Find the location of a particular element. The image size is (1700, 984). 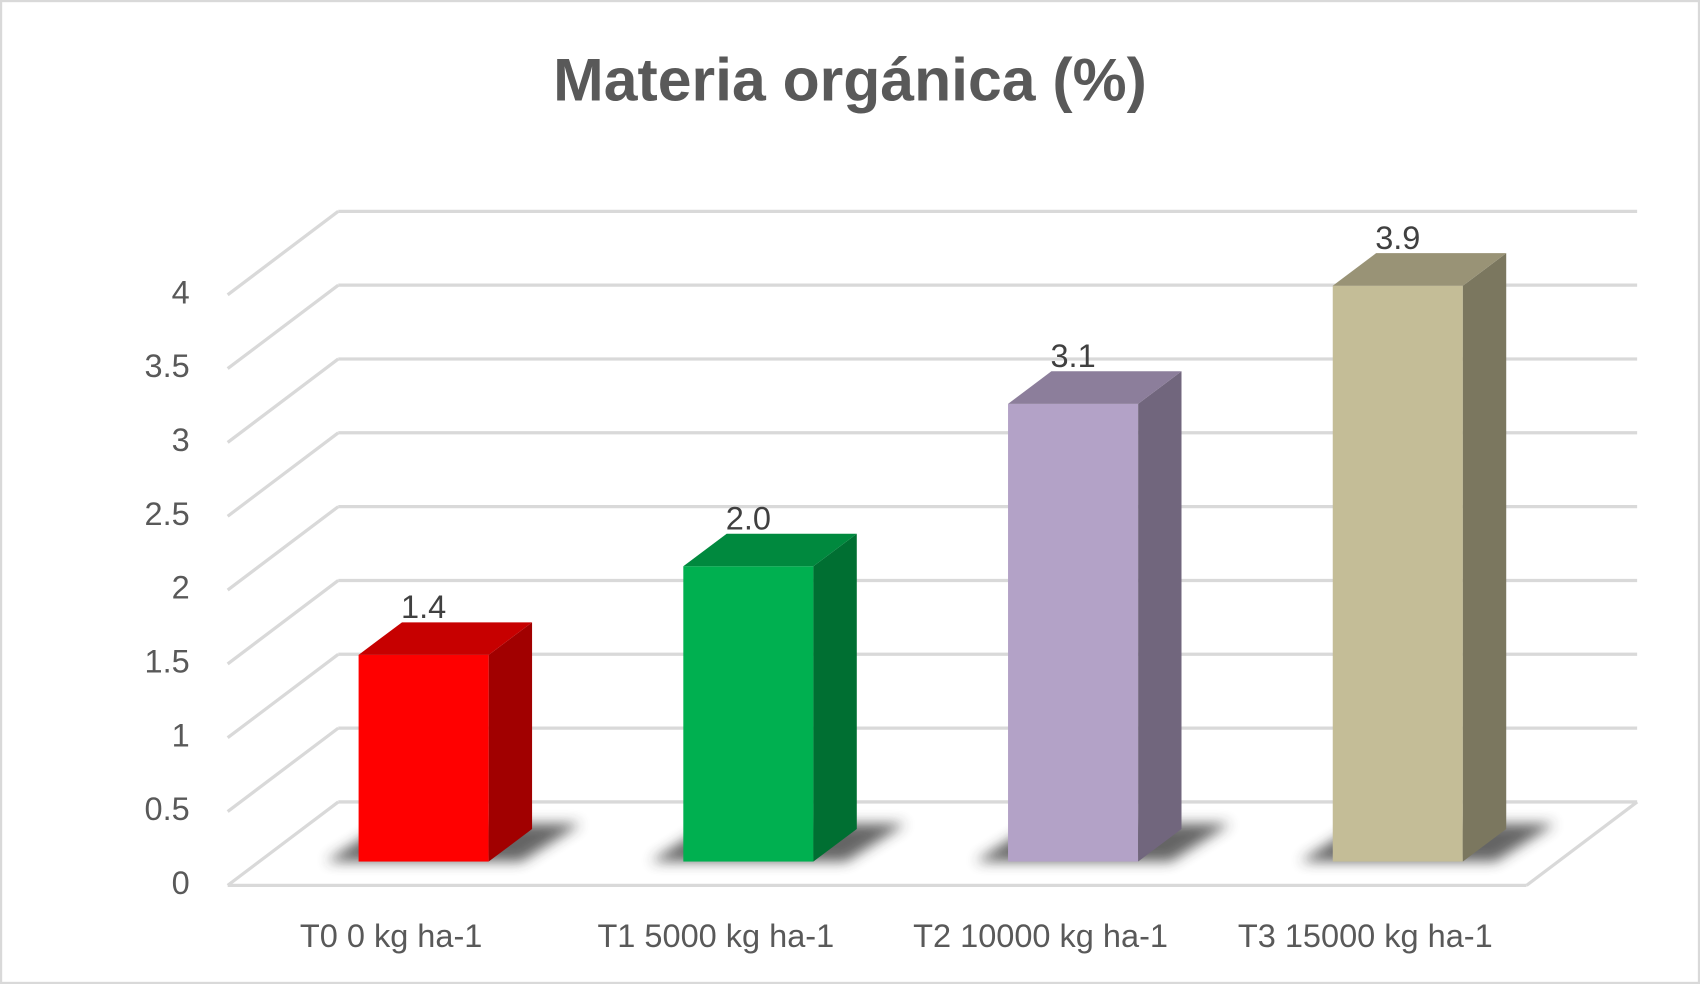

x-tick-label: T3 15000 kg ha-1 is located at coordinates (1365, 936).